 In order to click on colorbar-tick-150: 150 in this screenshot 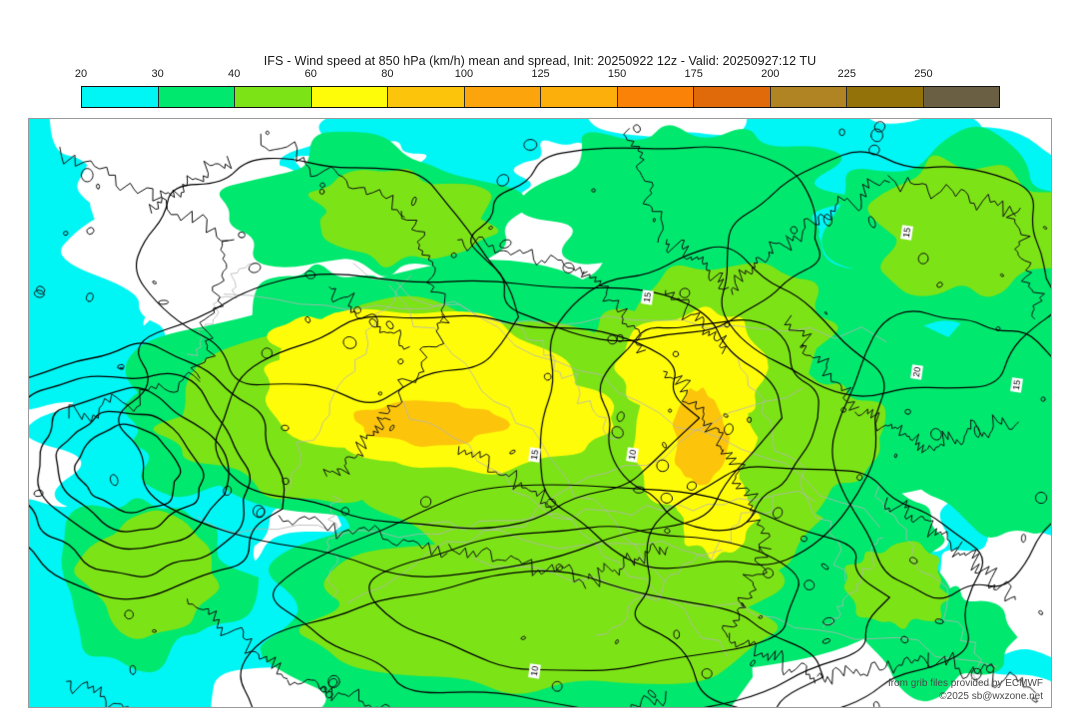, I will do `click(617, 74)`.